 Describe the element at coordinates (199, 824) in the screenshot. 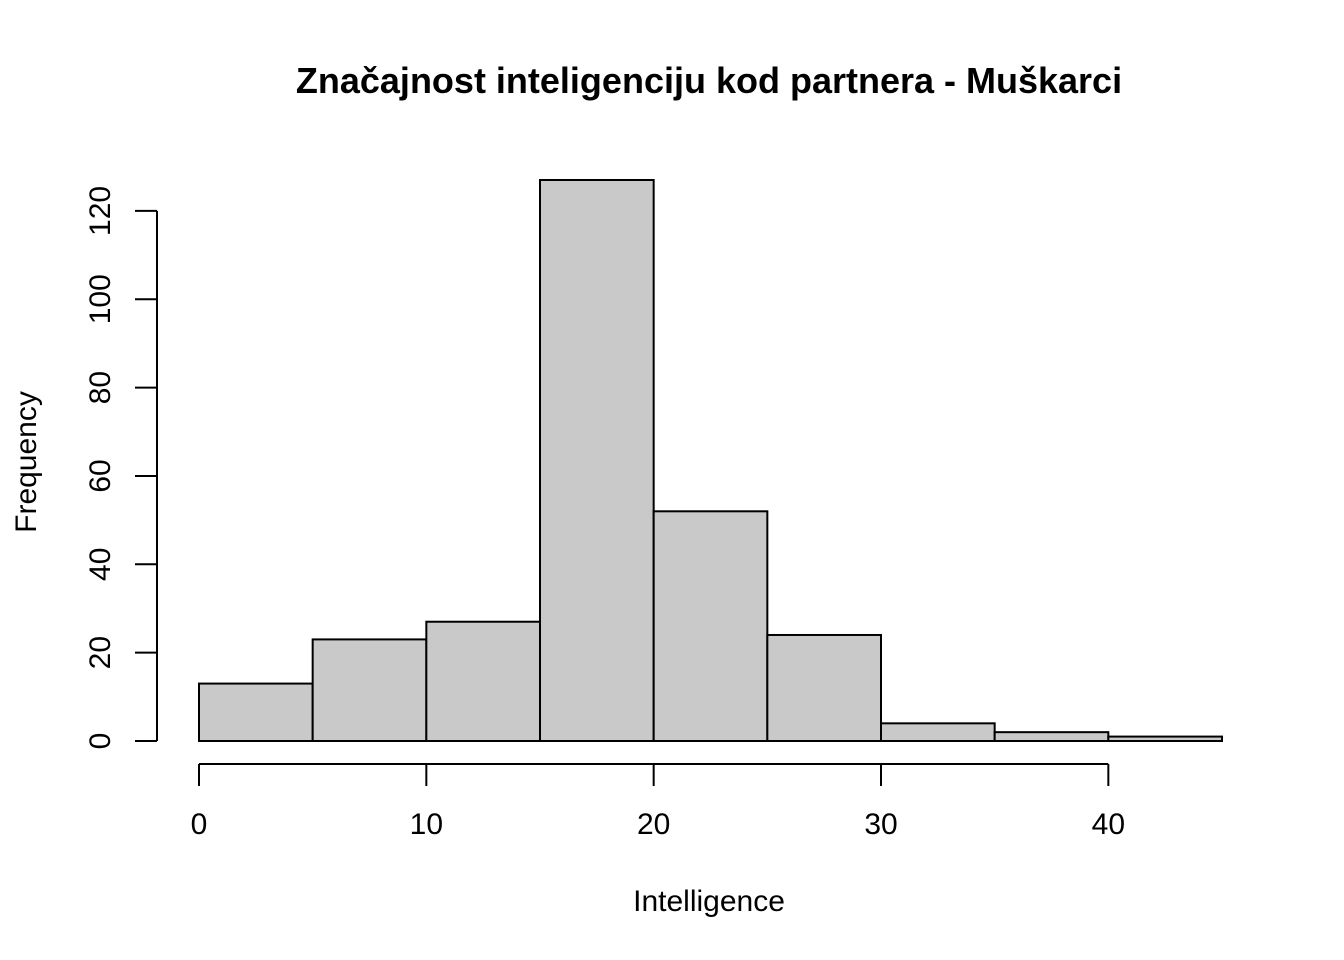

I see `x-tick-label: 0` at that location.